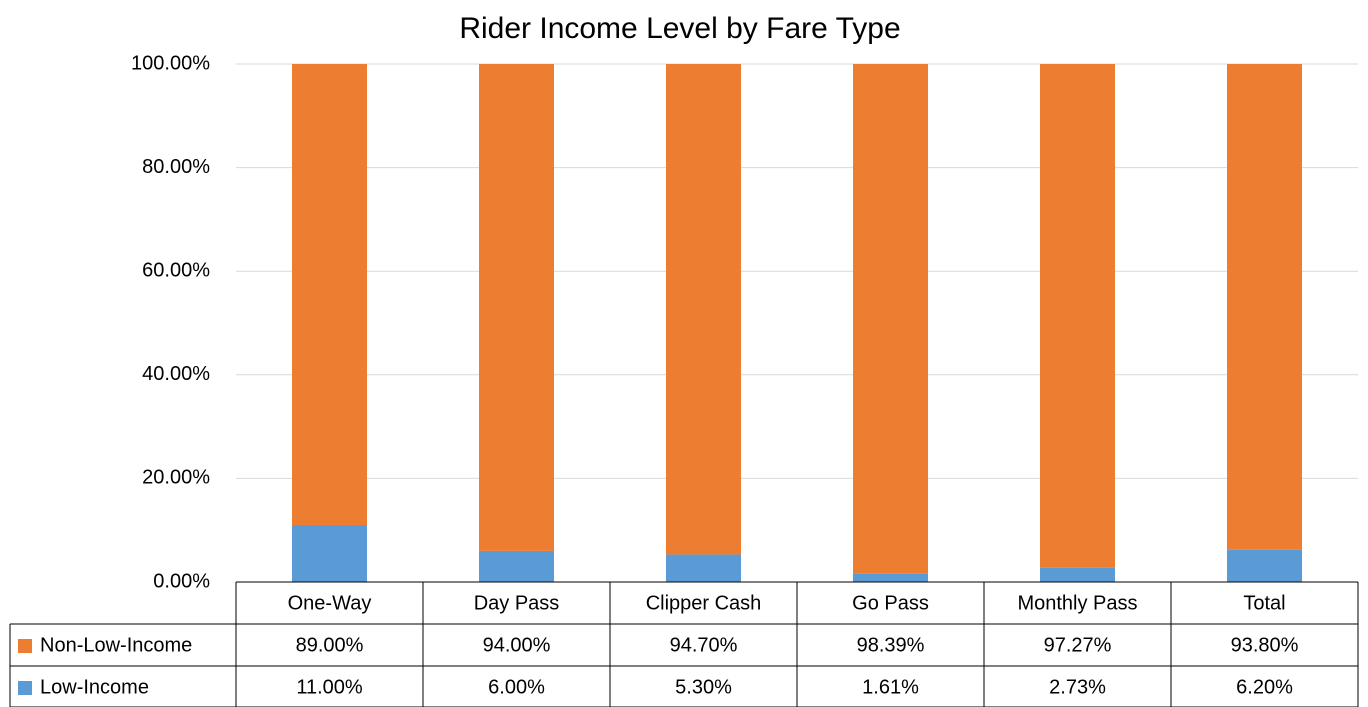  Describe the element at coordinates (181, 581) in the screenshot. I see `y-tick-label: 0.00%` at that location.